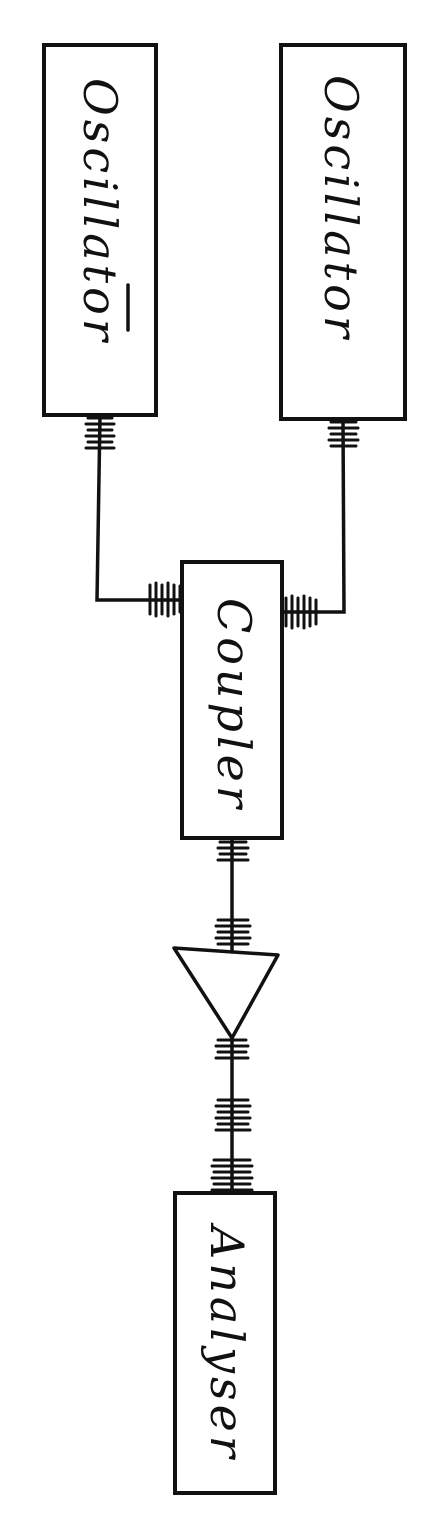 The image size is (444, 1515). I want to click on oscillator-right-block: Oscillator, so click(343, 232).